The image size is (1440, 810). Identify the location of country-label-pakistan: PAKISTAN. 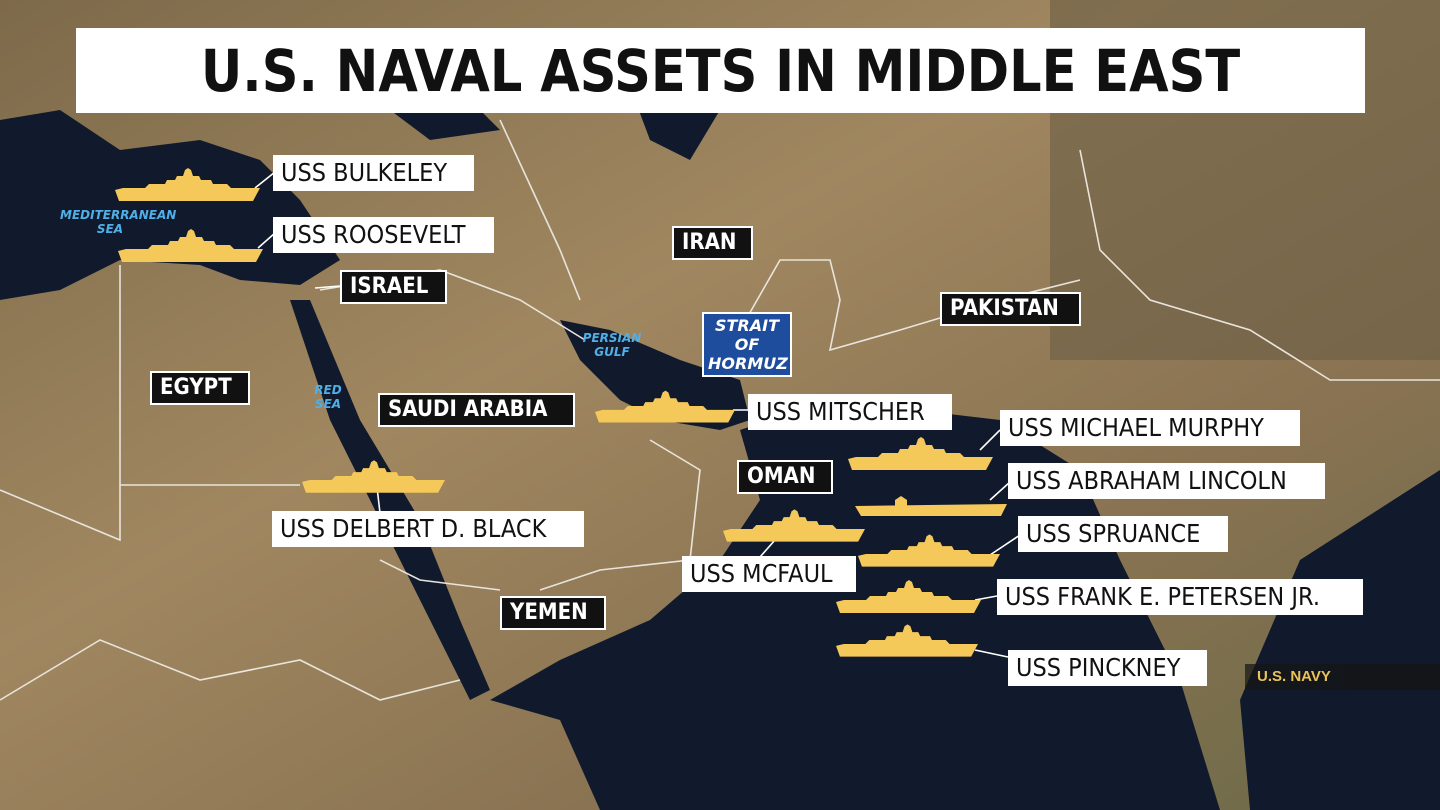
(1010, 309).